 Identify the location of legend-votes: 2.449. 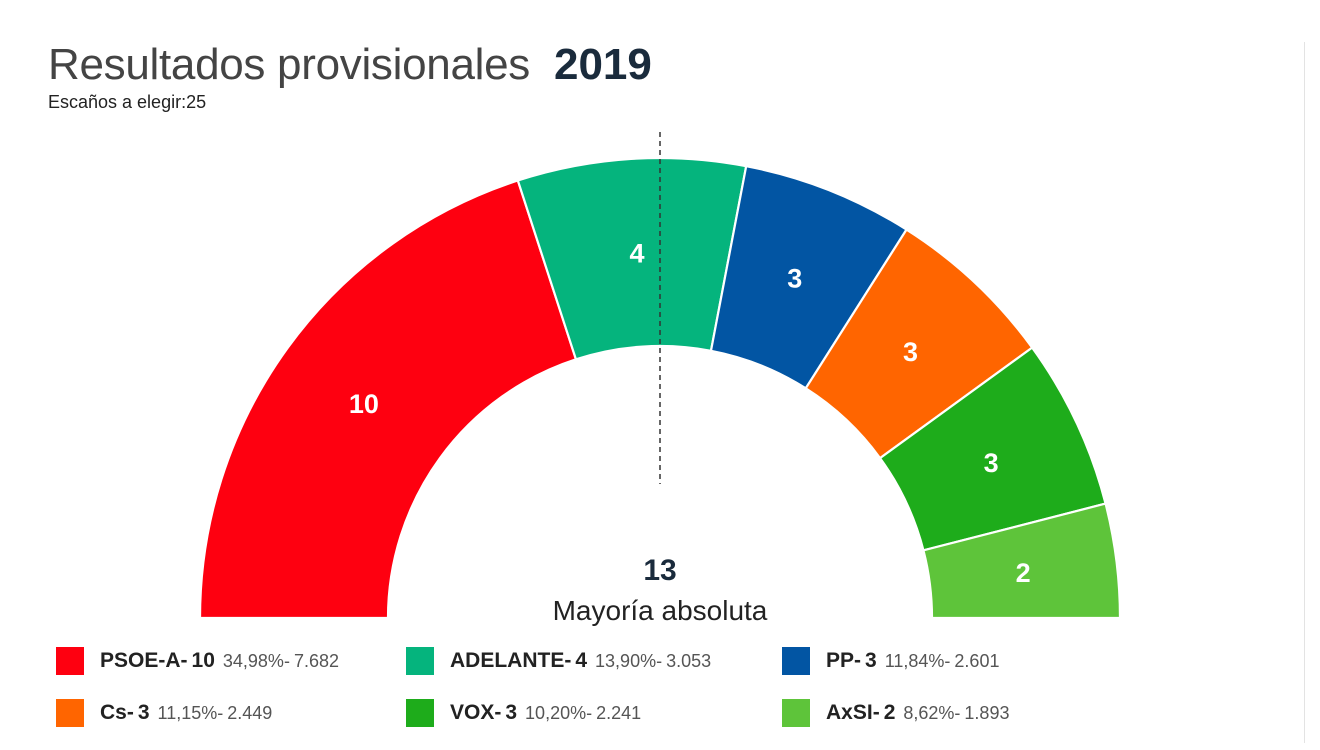
(250, 712).